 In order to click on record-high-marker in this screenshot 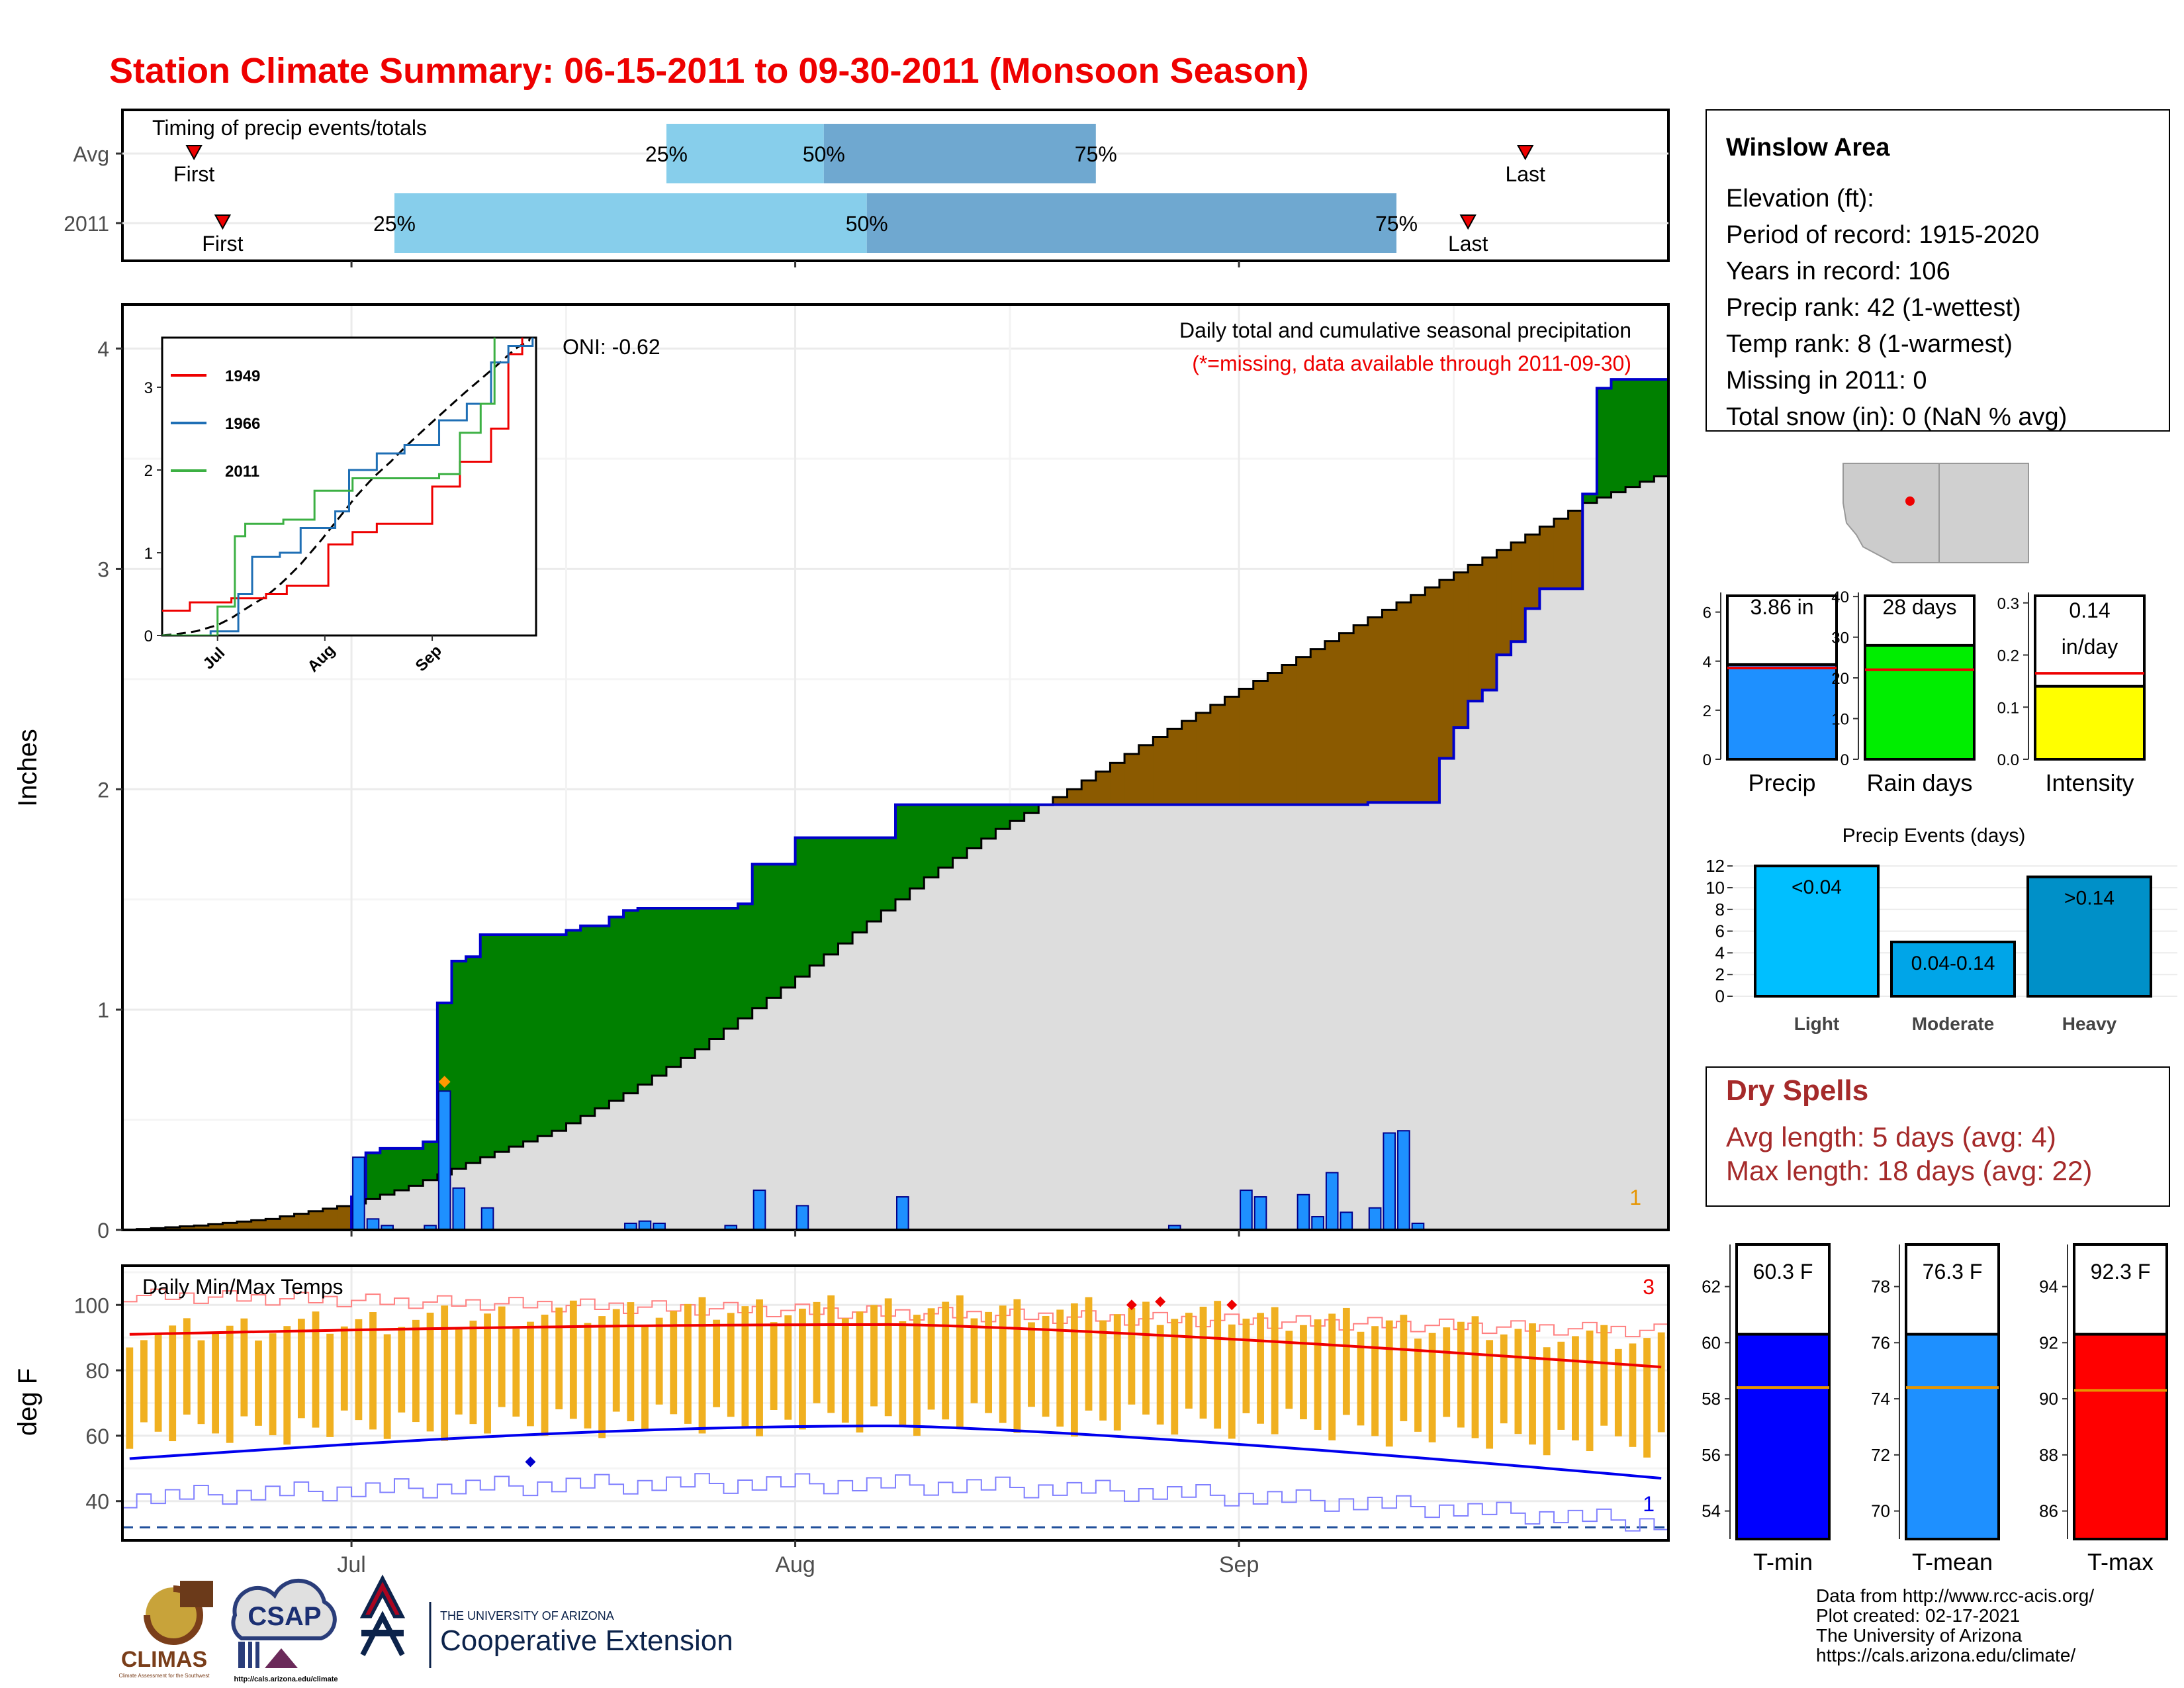, I will do `click(1160, 1301)`.